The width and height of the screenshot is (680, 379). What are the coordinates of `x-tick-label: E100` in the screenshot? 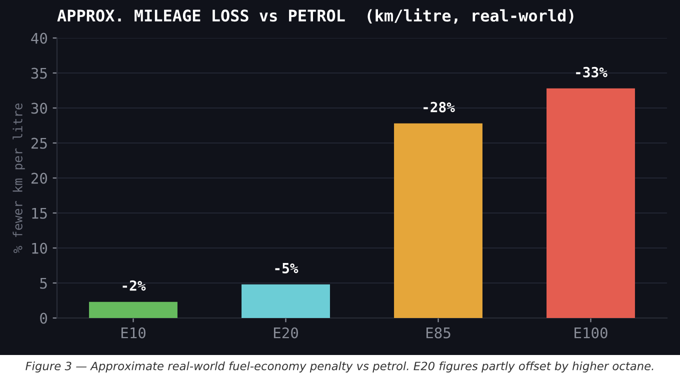 It's located at (591, 332).